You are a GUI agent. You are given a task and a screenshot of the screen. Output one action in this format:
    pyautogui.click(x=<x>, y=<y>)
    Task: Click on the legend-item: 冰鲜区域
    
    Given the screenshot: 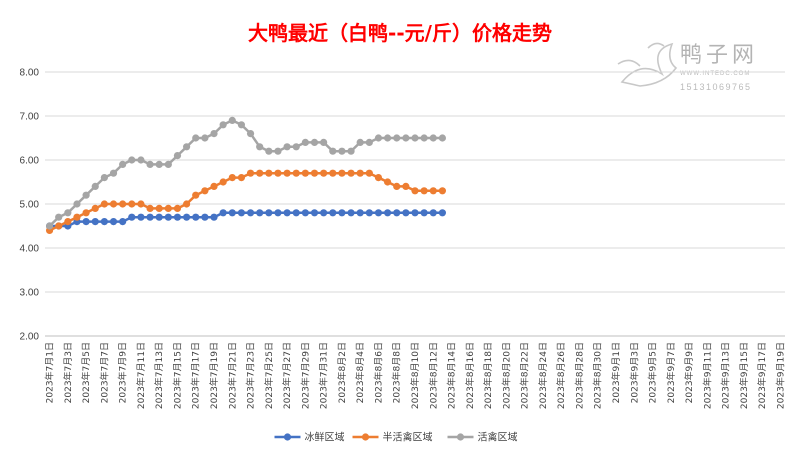 What is the action you would take?
    pyautogui.click(x=309, y=437)
    